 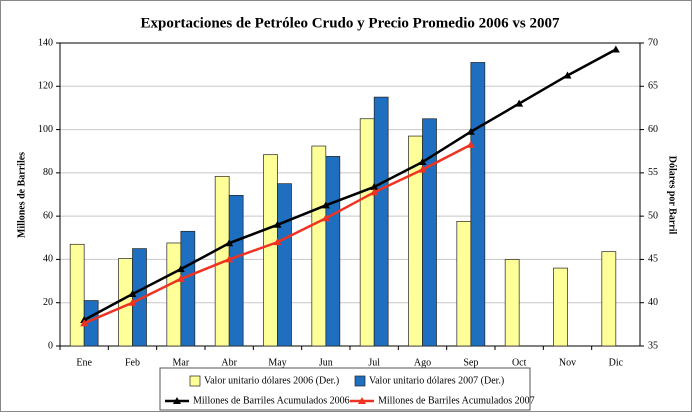 I want to click on x-tick-label: Sep, so click(x=470, y=362).